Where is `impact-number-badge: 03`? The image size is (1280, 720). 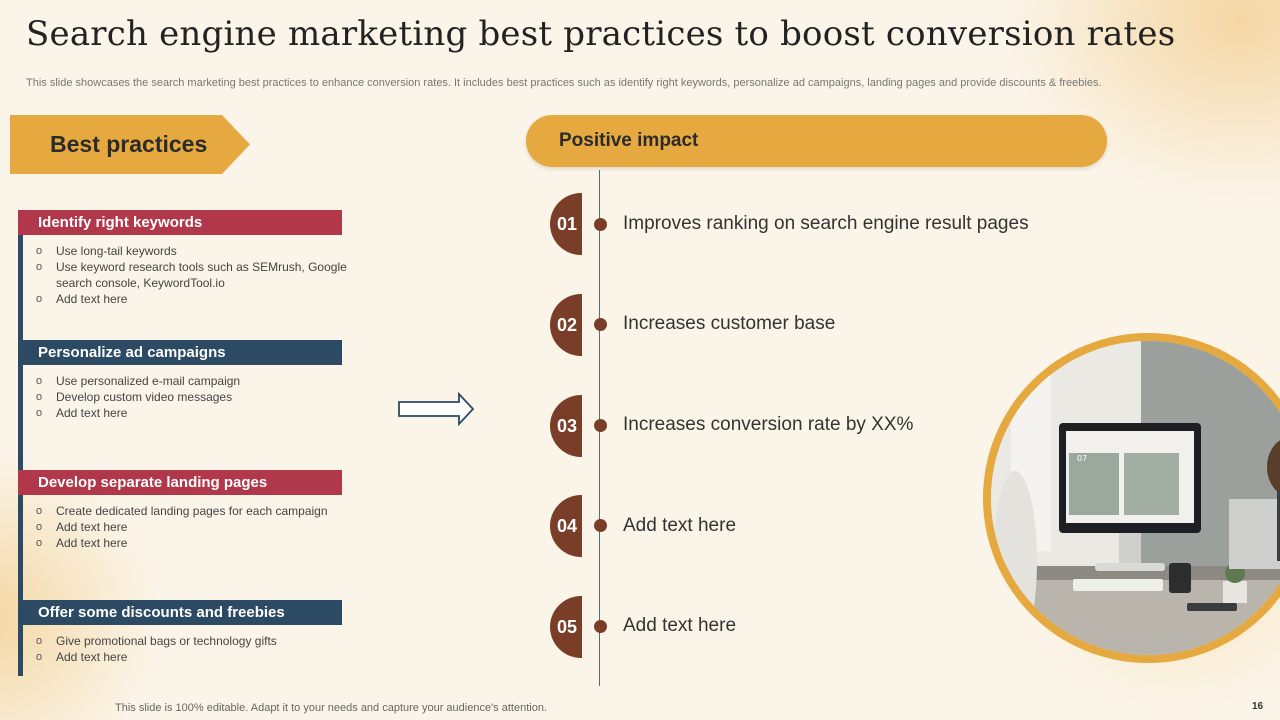 impact-number-badge: 03 is located at coordinates (566, 426).